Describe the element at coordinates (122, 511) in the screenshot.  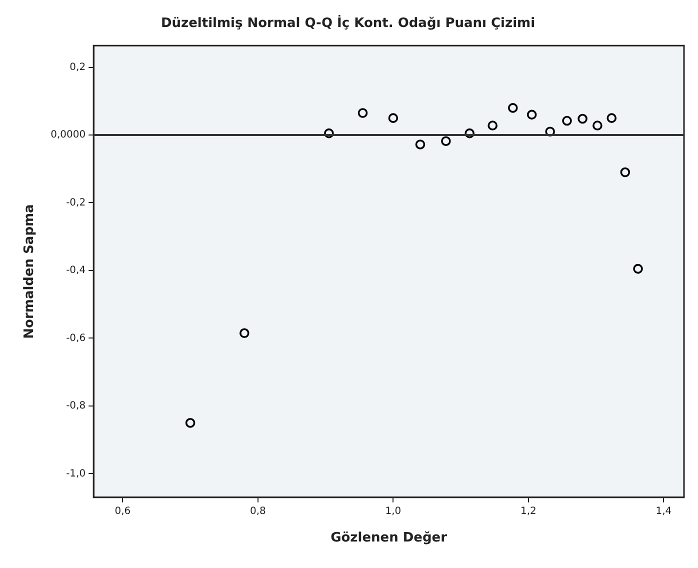
I see `x-tick-label: 0,6` at that location.